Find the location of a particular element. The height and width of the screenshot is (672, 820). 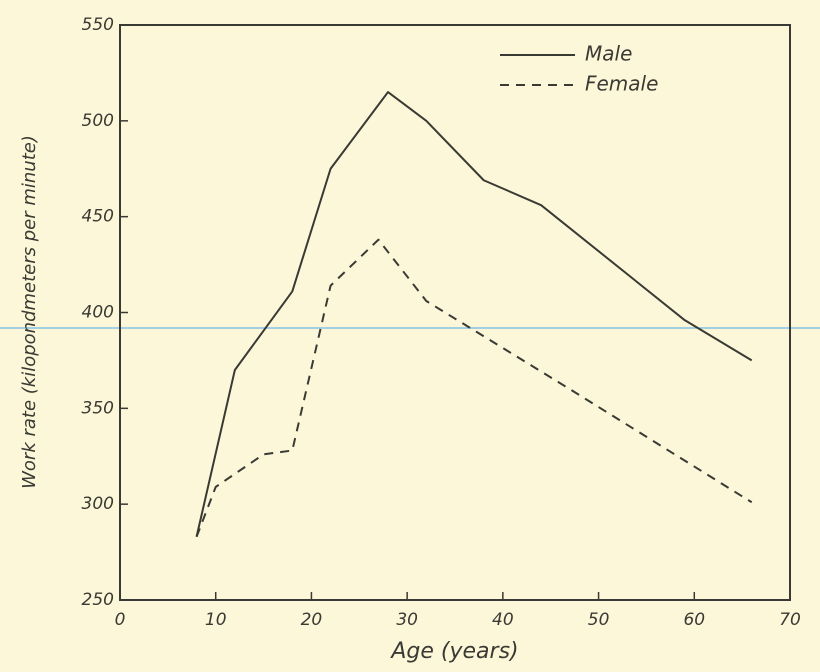

y-tick-label: 550 is located at coordinates (98, 25).